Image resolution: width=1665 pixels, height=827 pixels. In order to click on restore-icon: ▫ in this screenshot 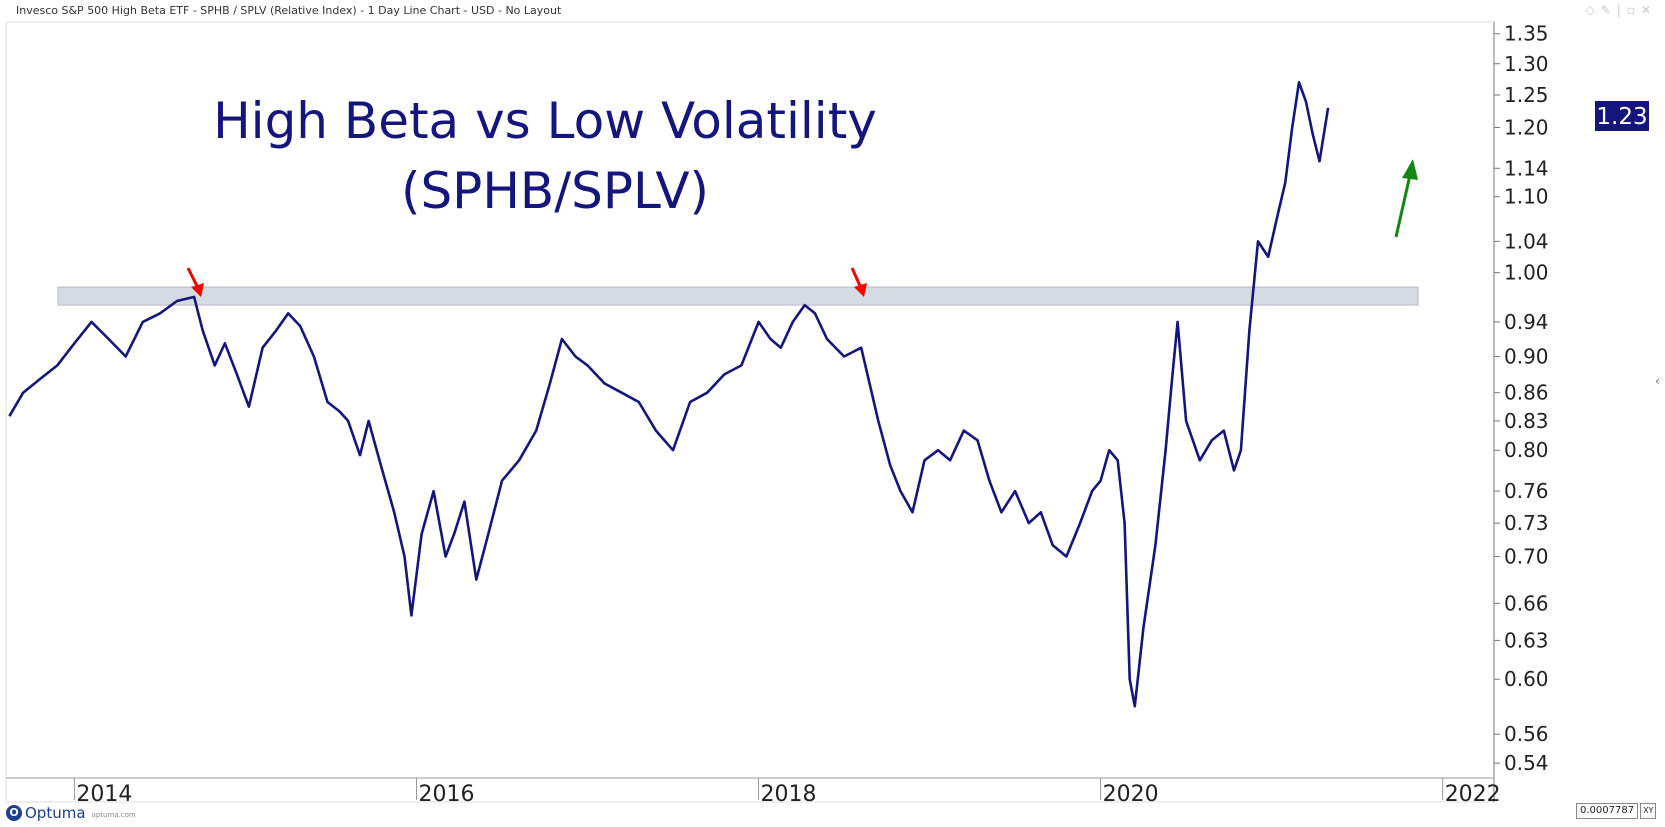, I will do `click(1633, 10)`.